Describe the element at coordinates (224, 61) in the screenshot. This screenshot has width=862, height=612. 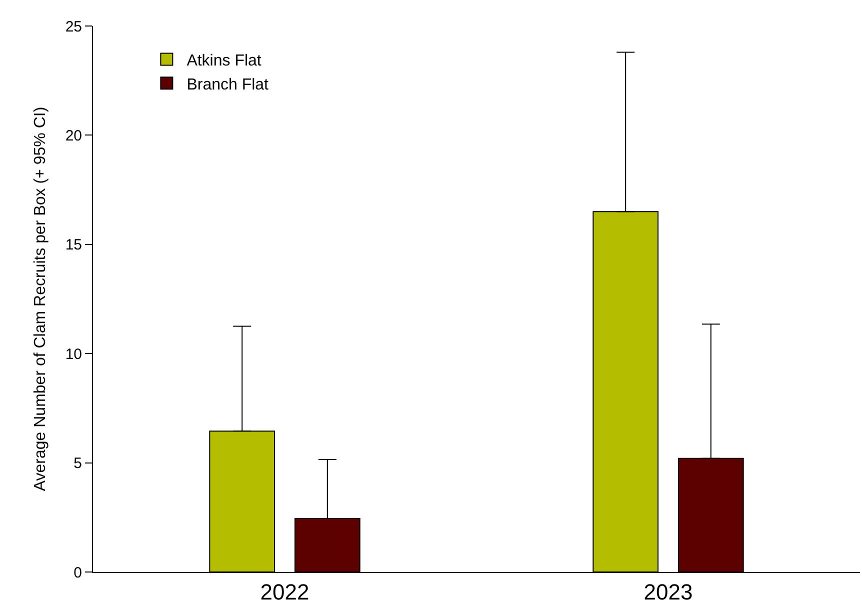
I see `legend-label: Atkins Flat` at that location.